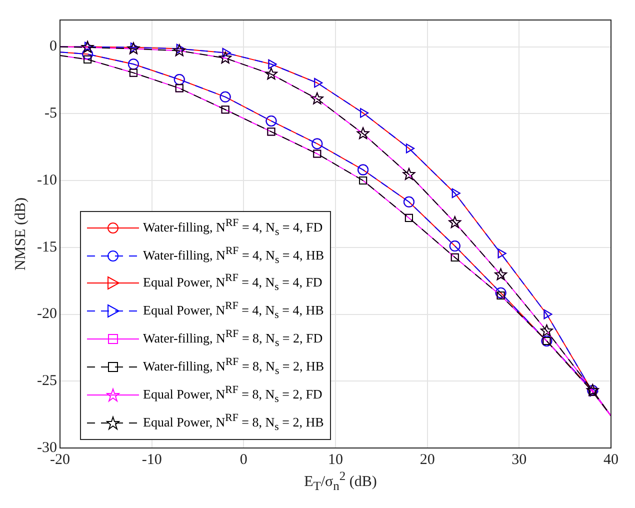  Describe the element at coordinates (53, 46) in the screenshot. I see `y-tick-label: 0` at that location.